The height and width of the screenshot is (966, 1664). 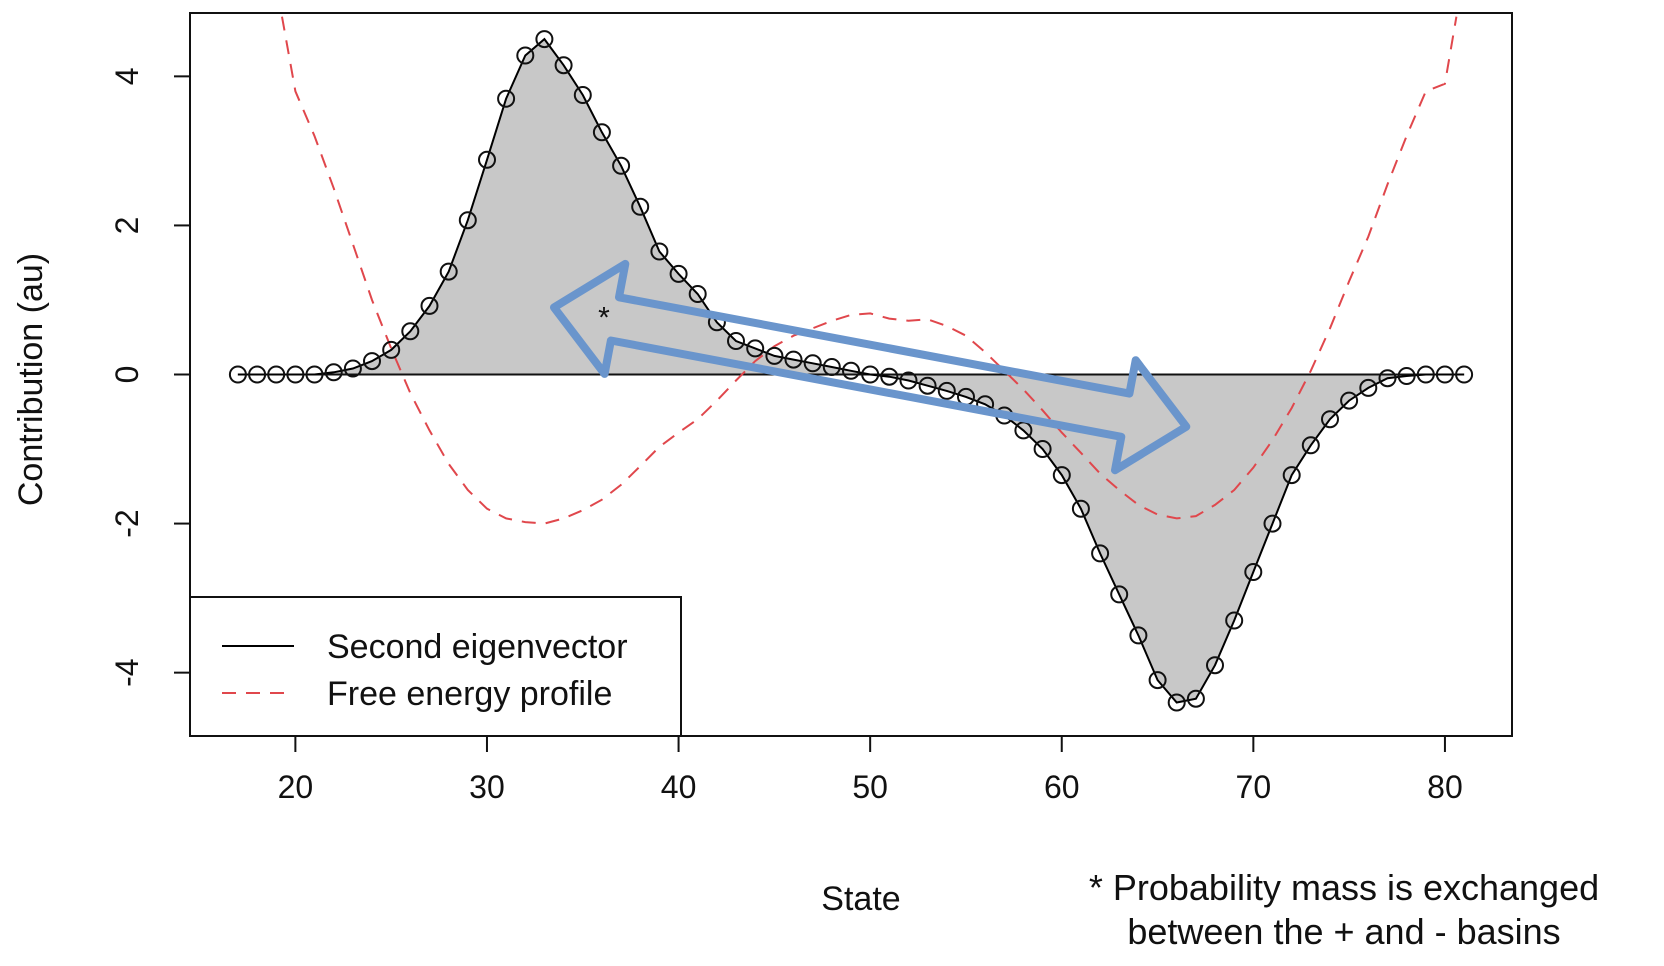 What do you see at coordinates (477, 647) in the screenshot?
I see `legend-label-eigenvector: Second eigenvector` at bounding box center [477, 647].